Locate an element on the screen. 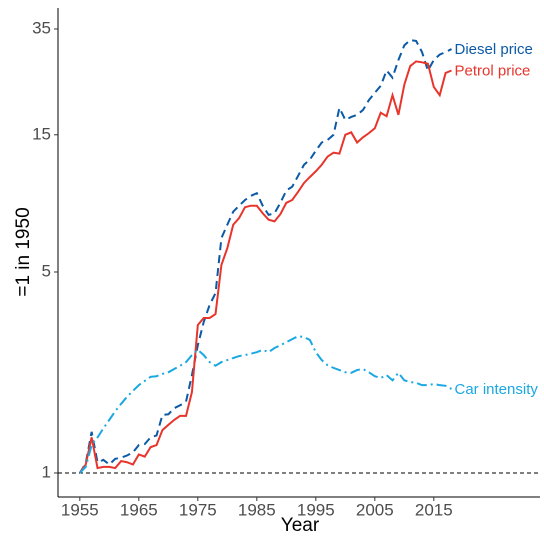  y-tick-label: 35 is located at coordinates (41, 27).